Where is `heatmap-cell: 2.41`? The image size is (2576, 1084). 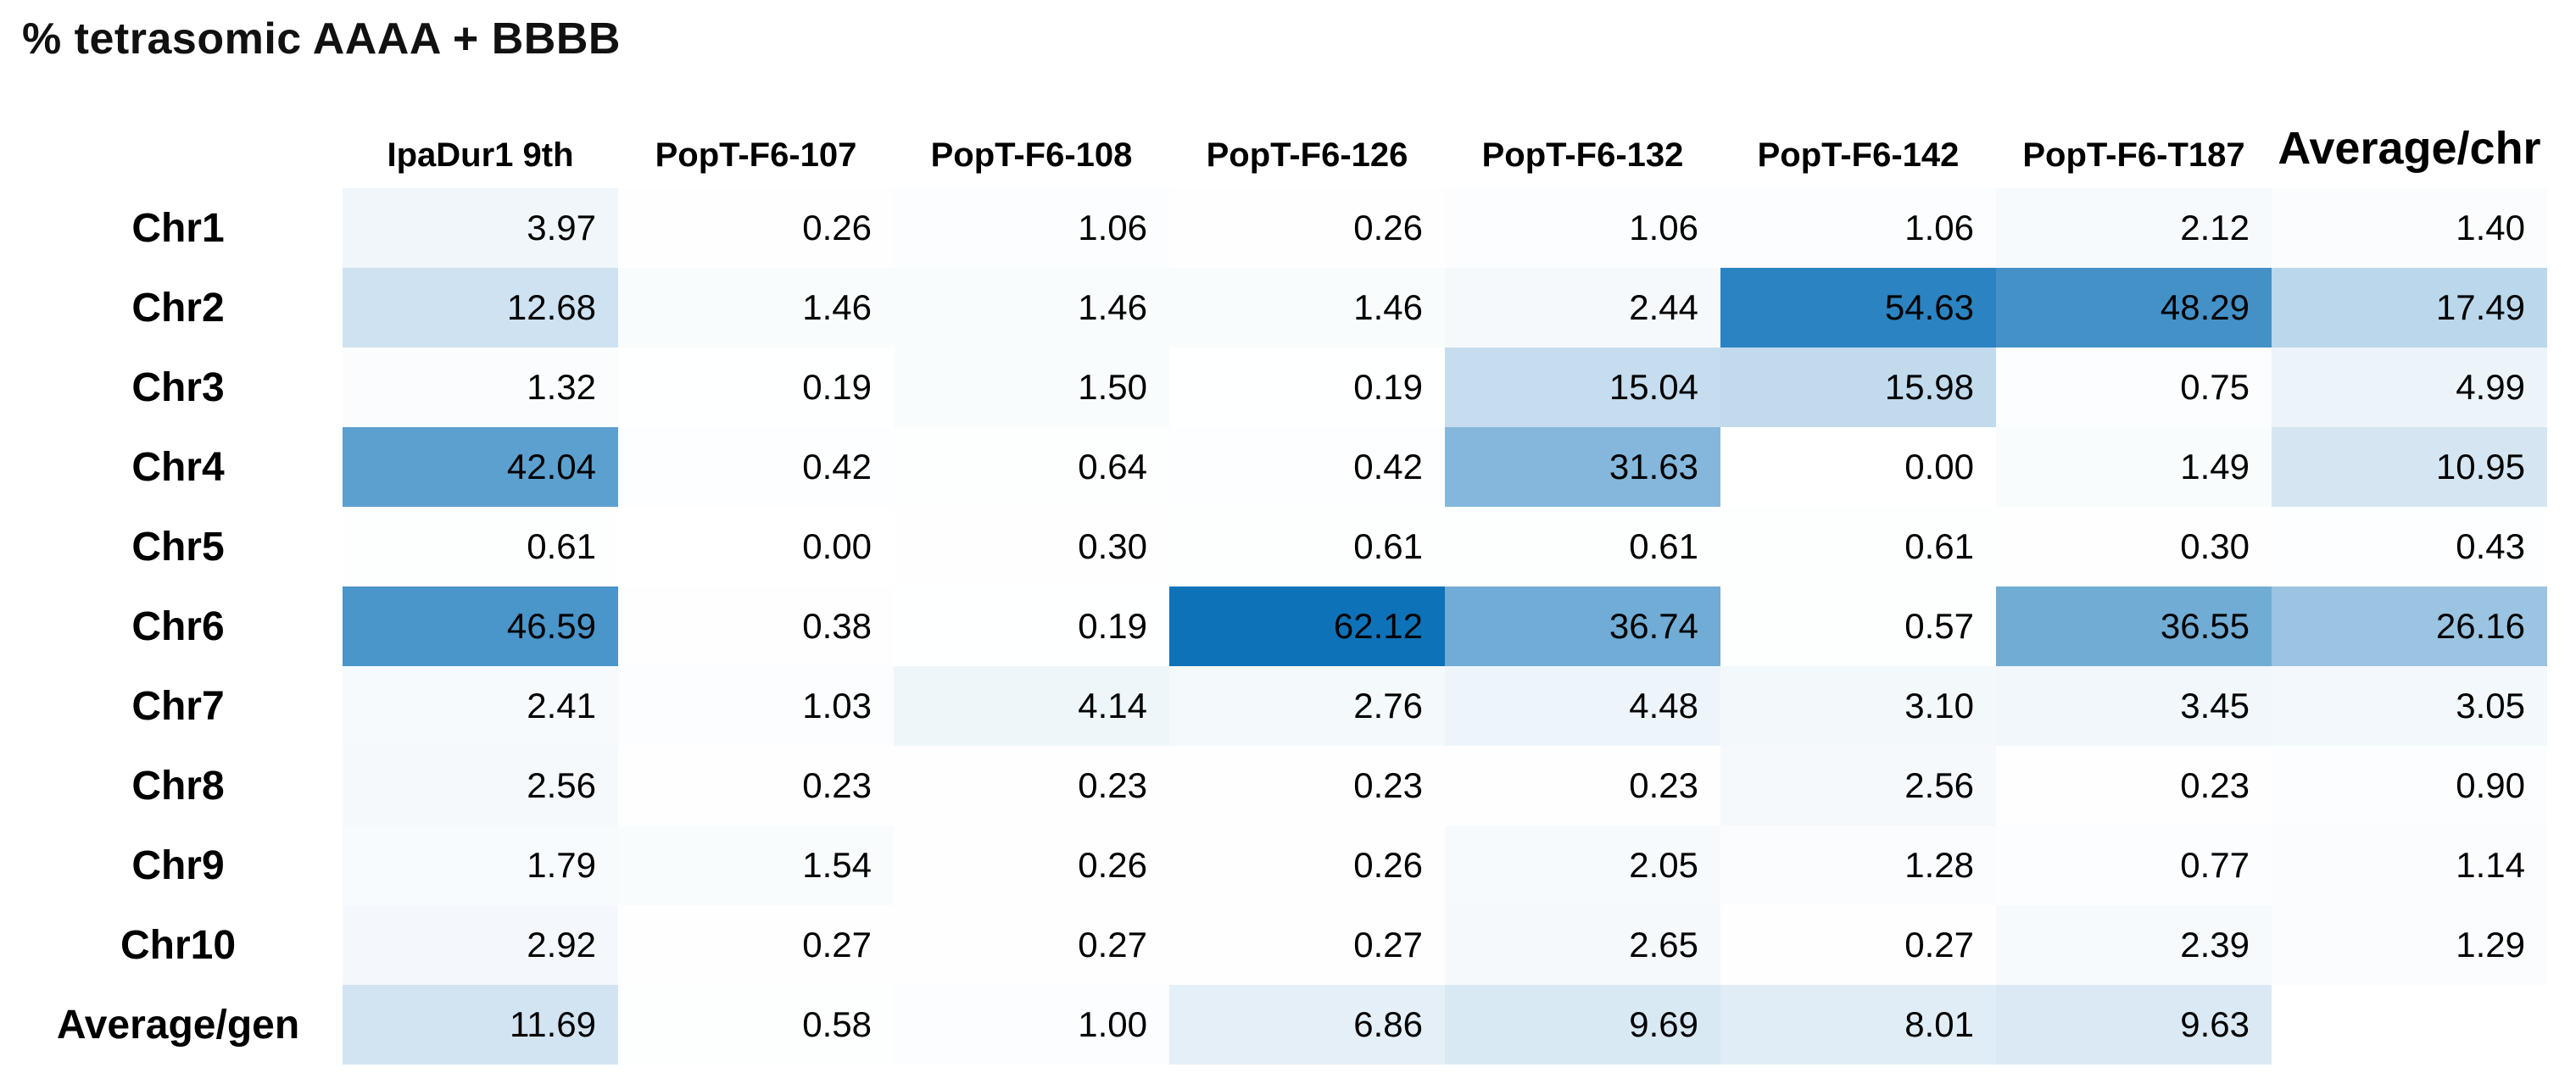
heatmap-cell: 2.41 is located at coordinates (480, 706).